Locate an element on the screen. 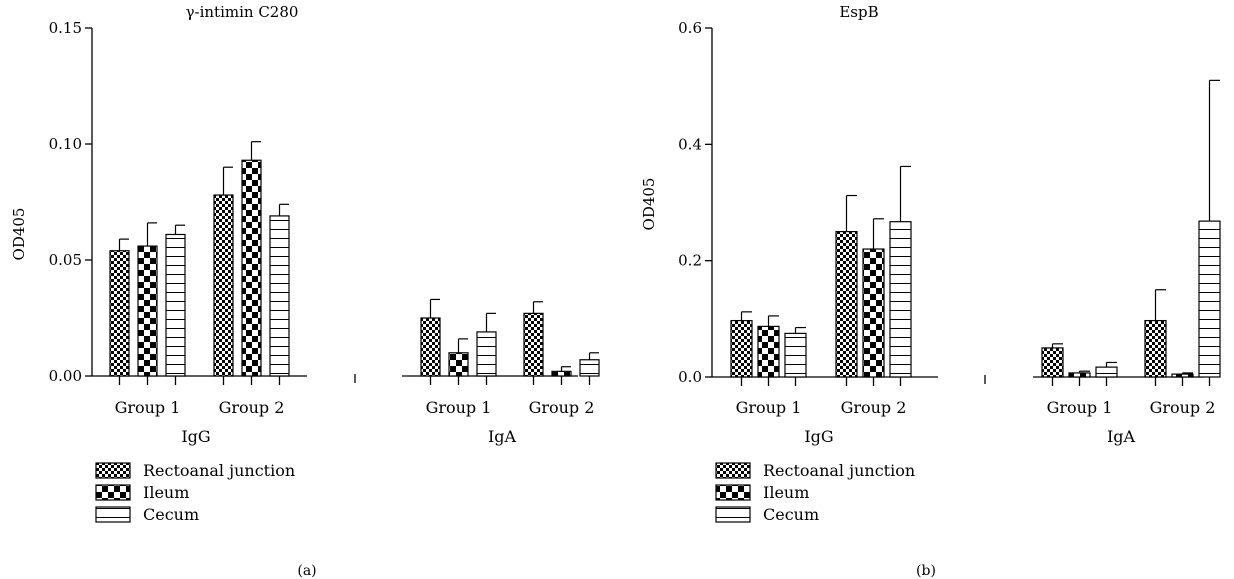  panel-label: (b) is located at coordinates (926, 571).